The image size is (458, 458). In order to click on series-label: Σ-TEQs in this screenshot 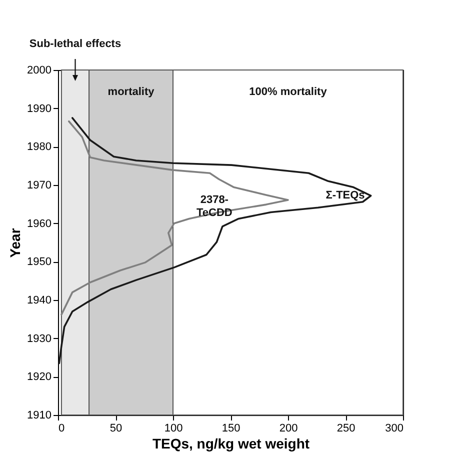, I will do `click(345, 196)`.